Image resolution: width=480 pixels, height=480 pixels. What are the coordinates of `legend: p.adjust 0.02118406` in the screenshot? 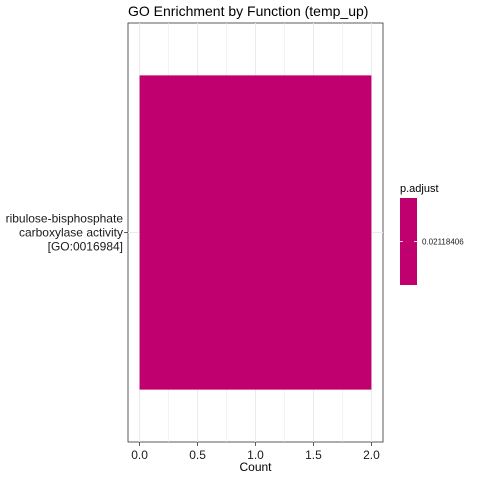 It's located at (432, 234).